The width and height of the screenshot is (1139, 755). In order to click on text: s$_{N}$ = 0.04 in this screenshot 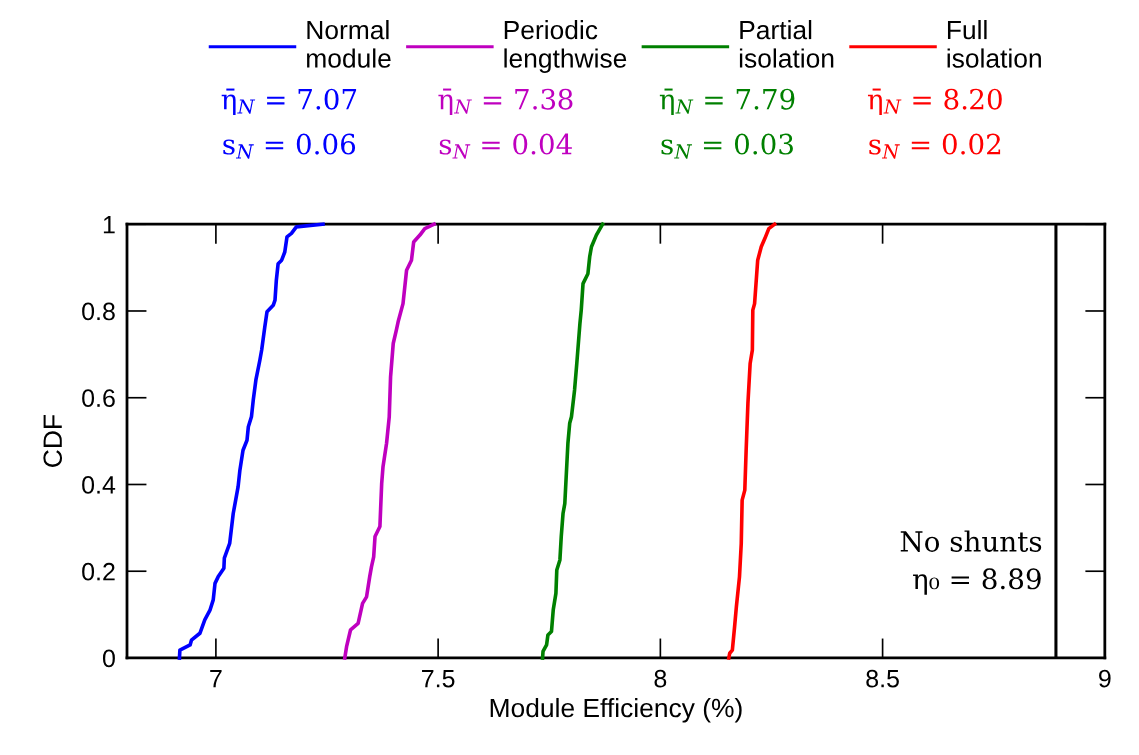, I will do `click(505, 146)`.